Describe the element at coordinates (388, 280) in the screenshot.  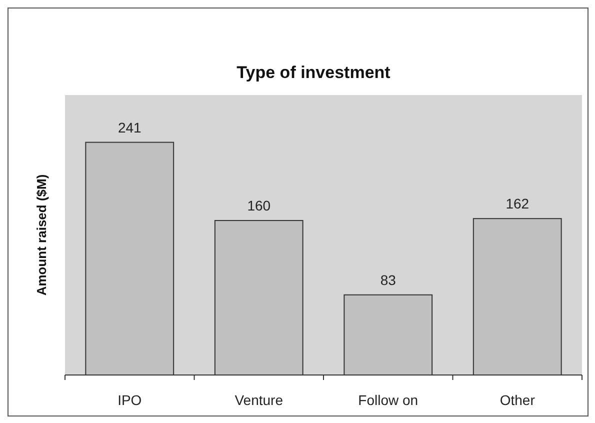
I see `data-label: 83` at that location.